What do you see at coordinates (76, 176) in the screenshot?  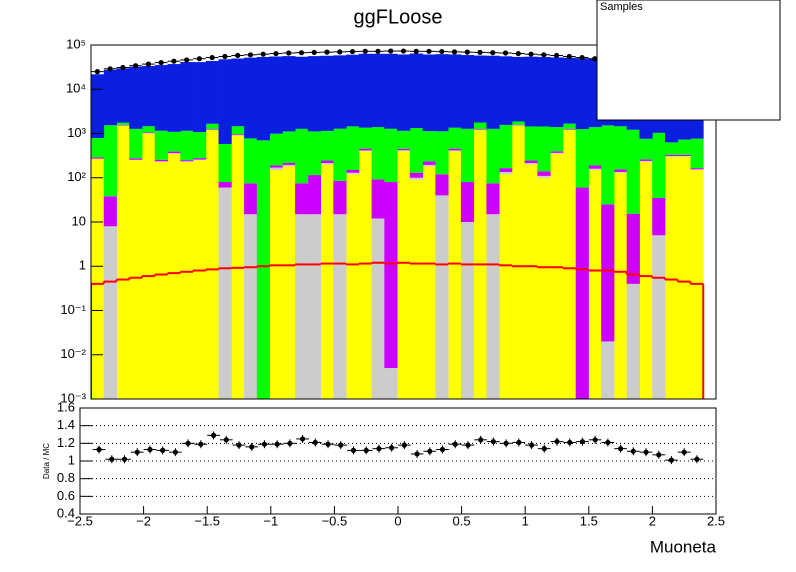 I see `y-tick-label: 10²` at bounding box center [76, 176].